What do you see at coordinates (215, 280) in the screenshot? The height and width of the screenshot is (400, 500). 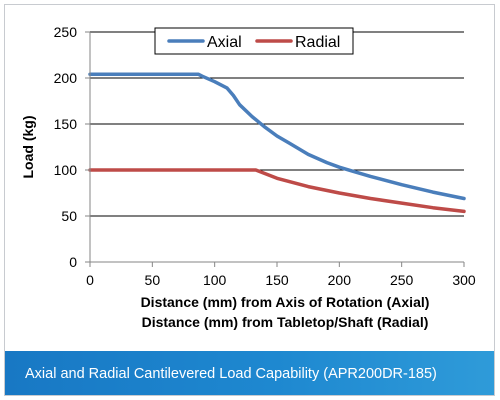 I see `x-tick-label: 100` at bounding box center [215, 280].